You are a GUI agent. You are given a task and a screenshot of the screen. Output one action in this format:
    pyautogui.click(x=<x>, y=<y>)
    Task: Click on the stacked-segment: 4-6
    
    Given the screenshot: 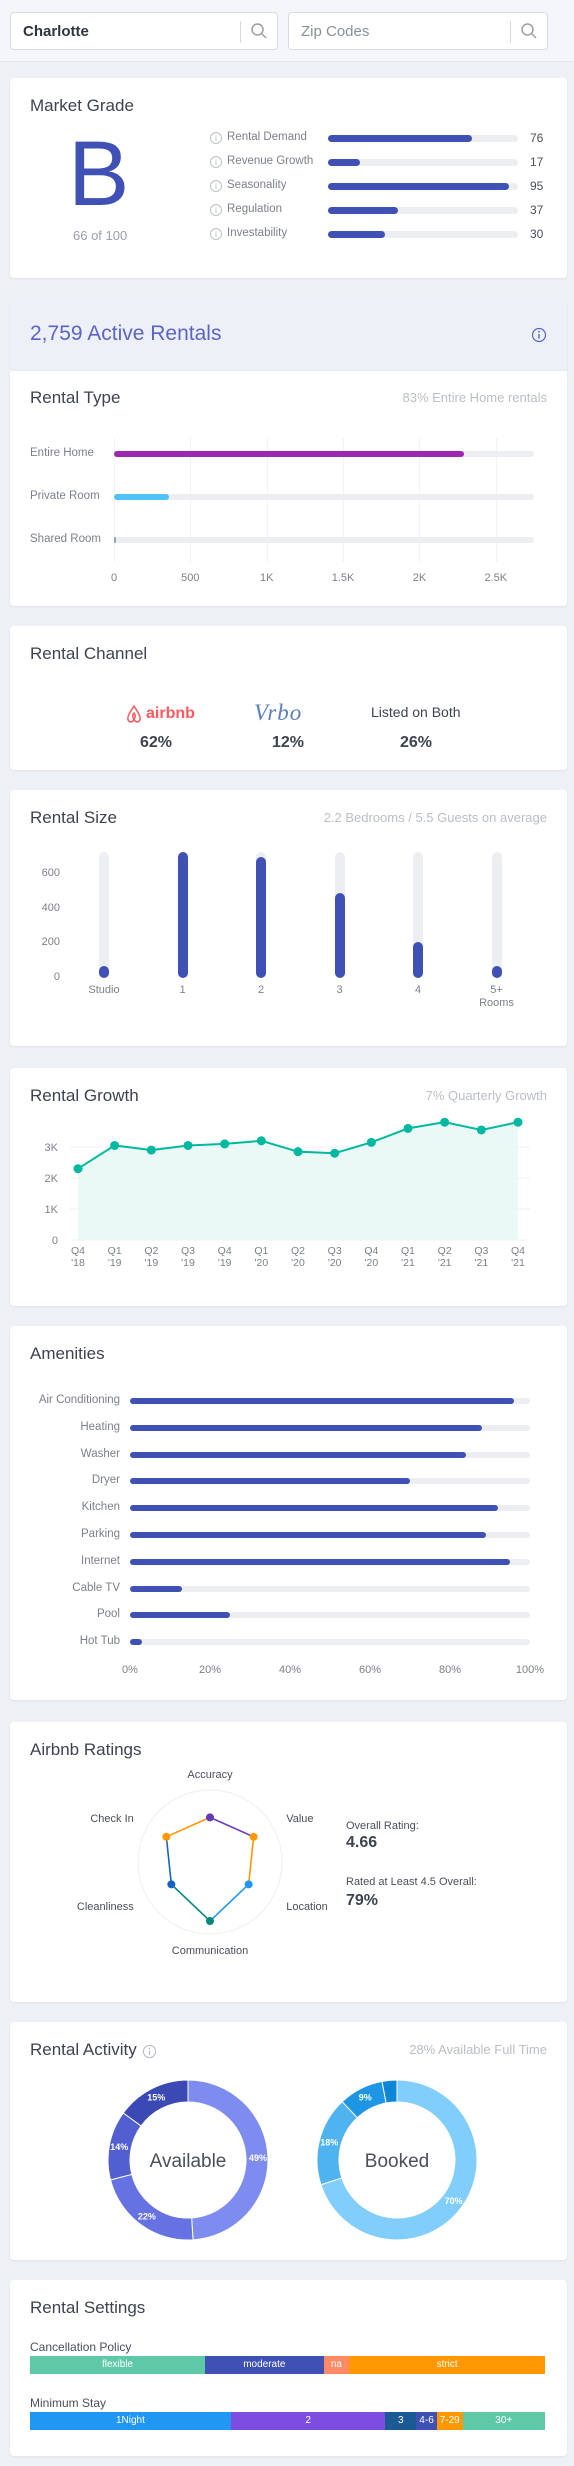 What is the action you would take?
    pyautogui.click(x=426, y=2421)
    